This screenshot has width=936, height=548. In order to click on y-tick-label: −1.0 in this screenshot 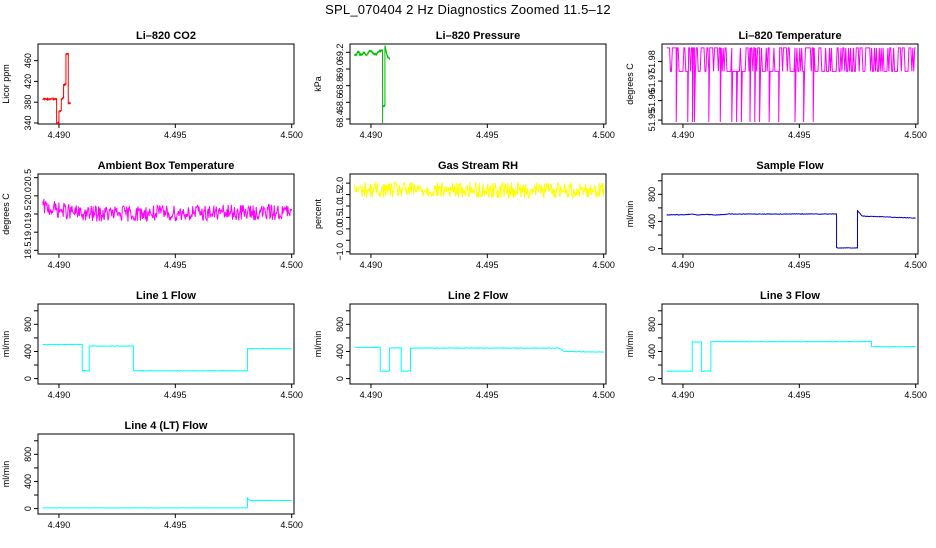, I will do `click(340, 252)`.